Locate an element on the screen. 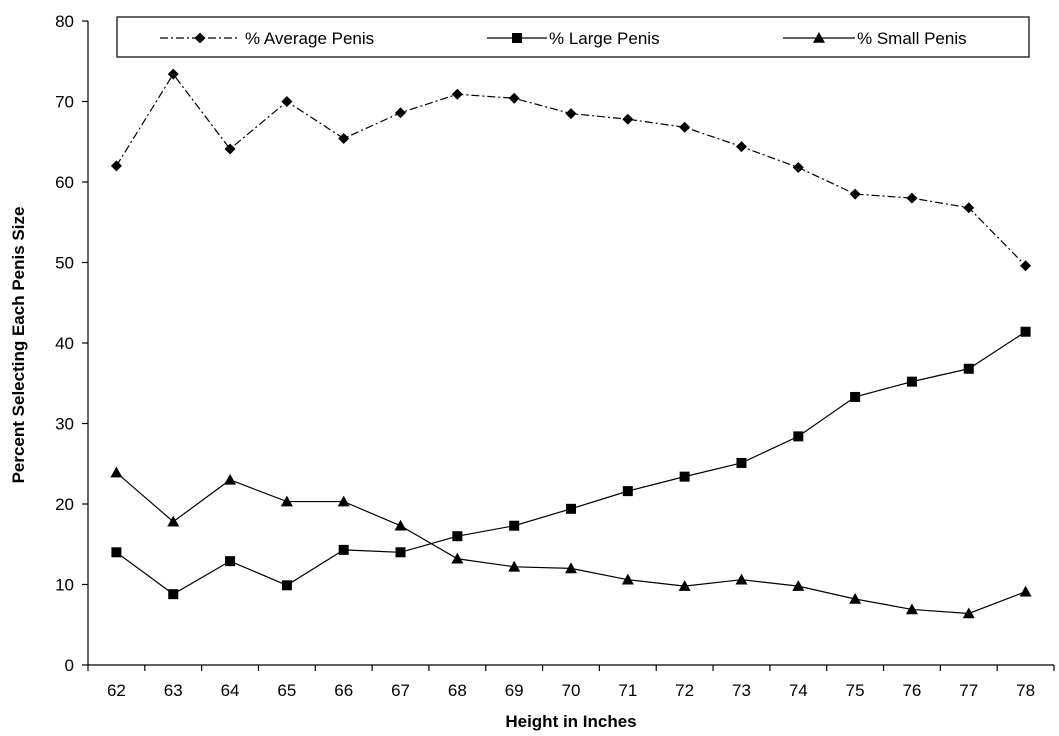  legend-label: % Small Penis is located at coordinates (912, 38).